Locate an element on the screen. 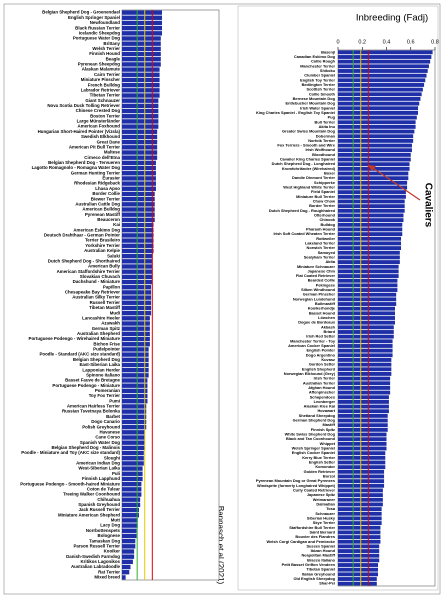 The image size is (444, 600). category-label: Beagle is located at coordinates (113, 58).